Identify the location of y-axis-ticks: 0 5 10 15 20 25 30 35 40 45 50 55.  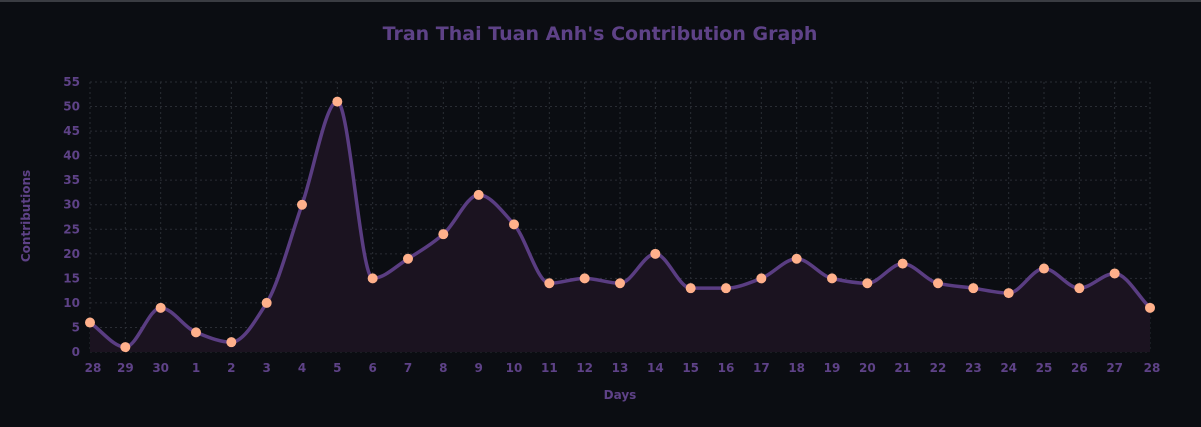
(71, 217).